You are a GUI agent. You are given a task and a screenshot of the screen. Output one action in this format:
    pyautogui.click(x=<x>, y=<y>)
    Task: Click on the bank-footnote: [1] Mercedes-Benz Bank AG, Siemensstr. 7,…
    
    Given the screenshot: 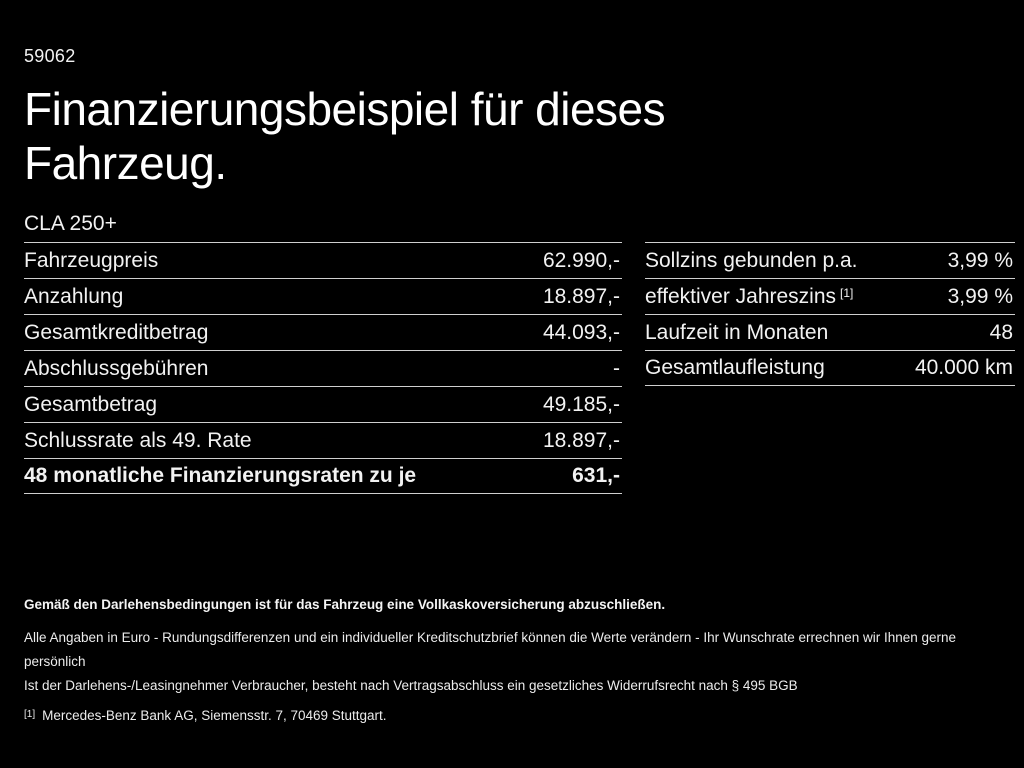 What is the action you would take?
    pyautogui.click(x=514, y=715)
    